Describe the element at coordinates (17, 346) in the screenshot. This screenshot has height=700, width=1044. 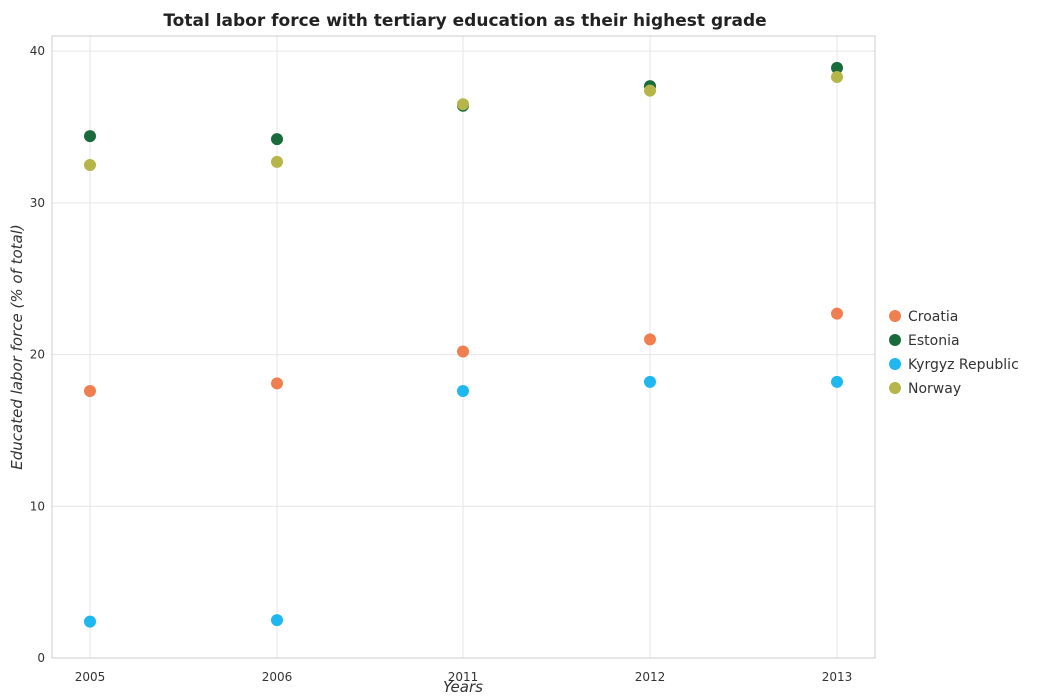
I see `y-axis-label: Educated labor force (% of total)` at that location.